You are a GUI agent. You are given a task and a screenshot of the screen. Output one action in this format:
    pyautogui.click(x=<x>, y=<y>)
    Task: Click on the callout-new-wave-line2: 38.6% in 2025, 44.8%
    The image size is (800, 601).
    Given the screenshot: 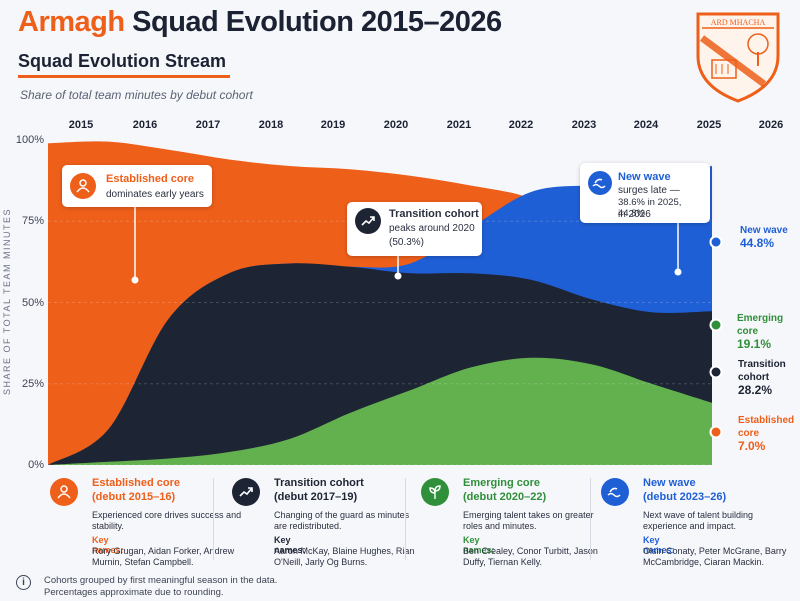 What is the action you would take?
    pyautogui.click(x=650, y=208)
    